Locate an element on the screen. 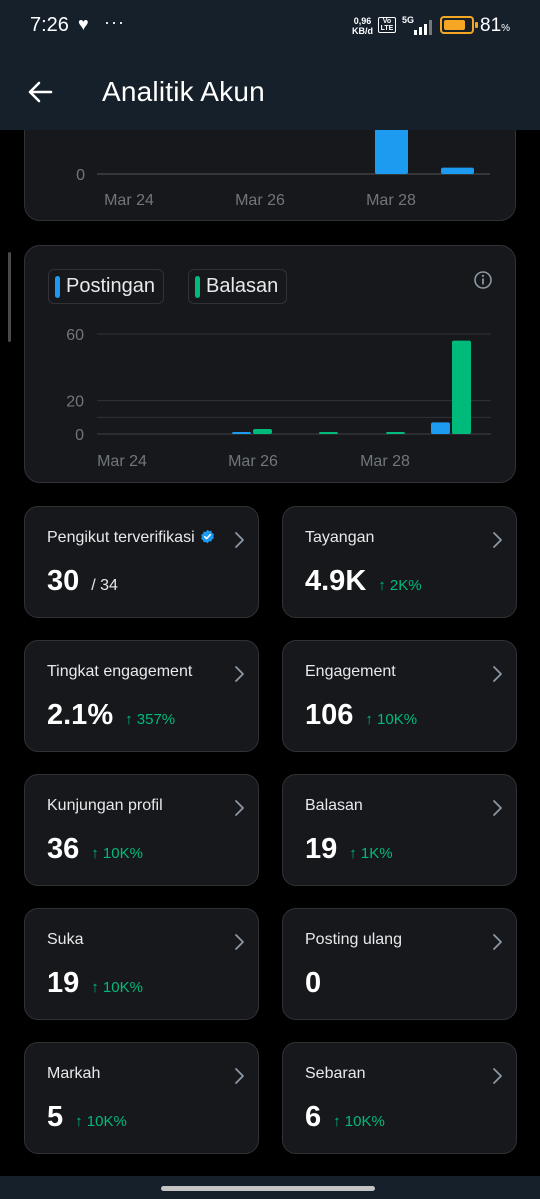 The image size is (540, 1199). network-speed-value: 0,96 is located at coordinates (362, 21).